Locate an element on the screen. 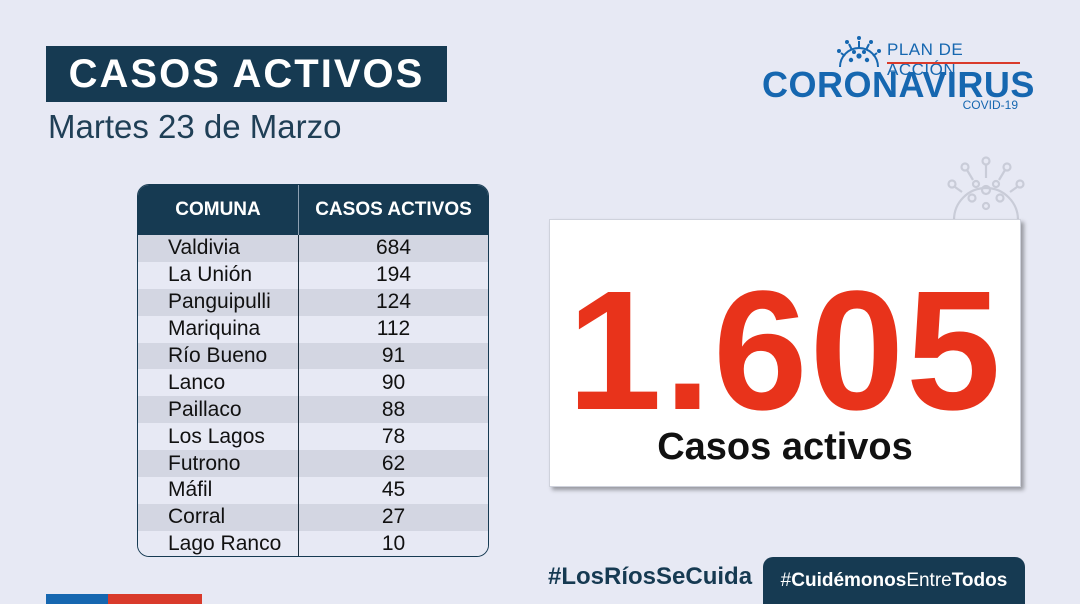  casos-cell: 10 is located at coordinates (393, 544).